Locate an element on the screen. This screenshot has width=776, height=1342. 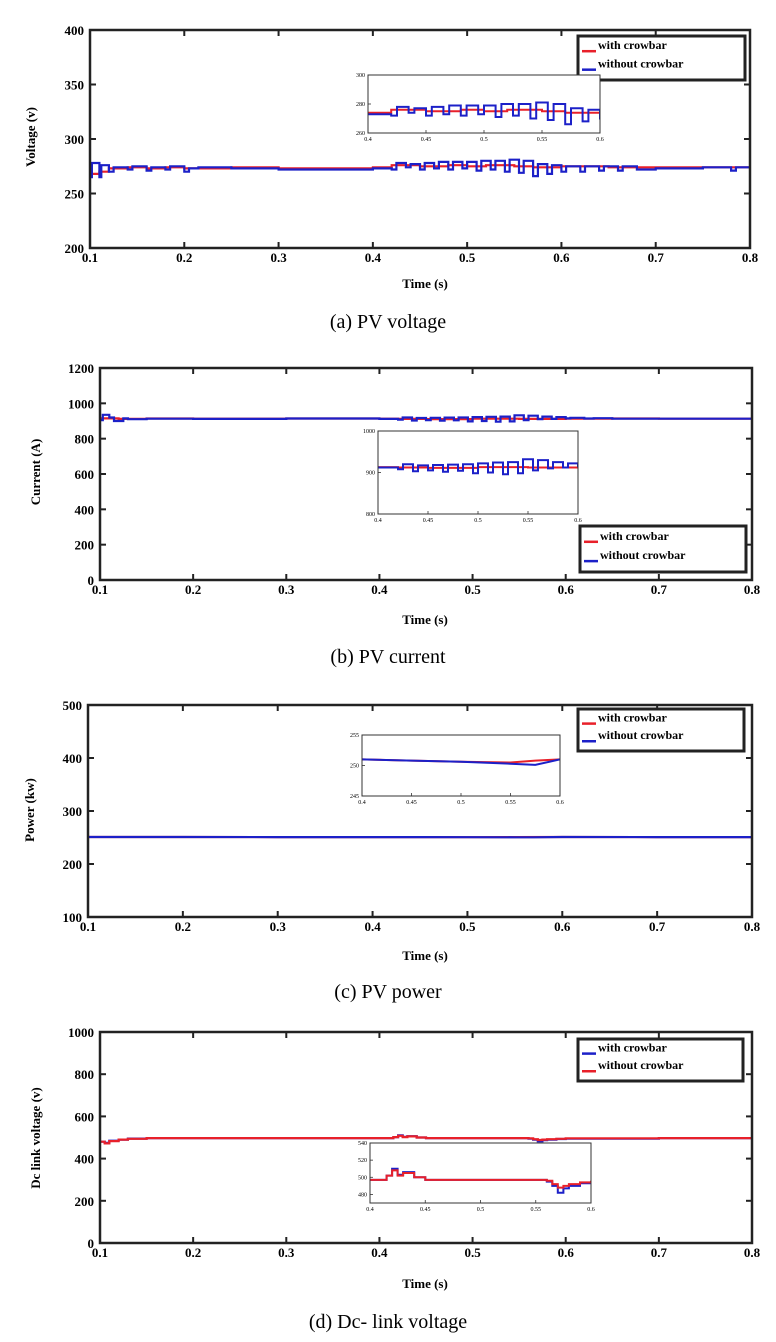
inset-y-tick-label: 500 is located at coordinates (362, 1178).